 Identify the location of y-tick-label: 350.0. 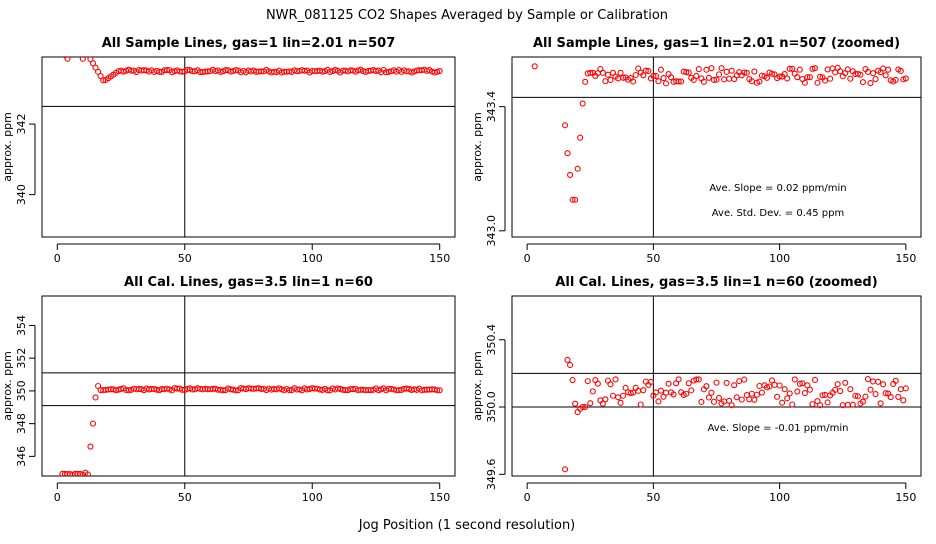
(491, 407).